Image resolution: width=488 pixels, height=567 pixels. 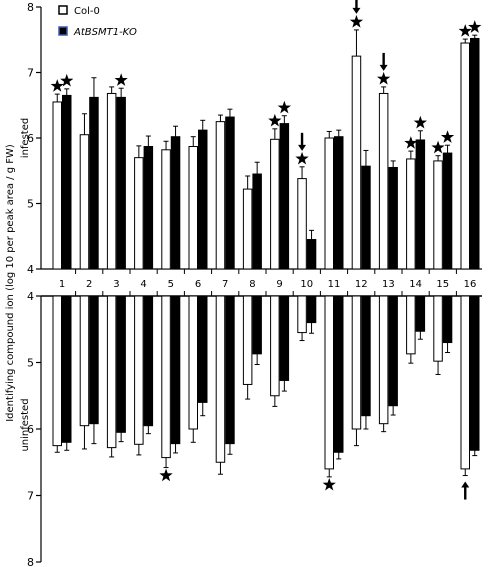 I want to click on panel-label-infested: infested, so click(x=25, y=138).